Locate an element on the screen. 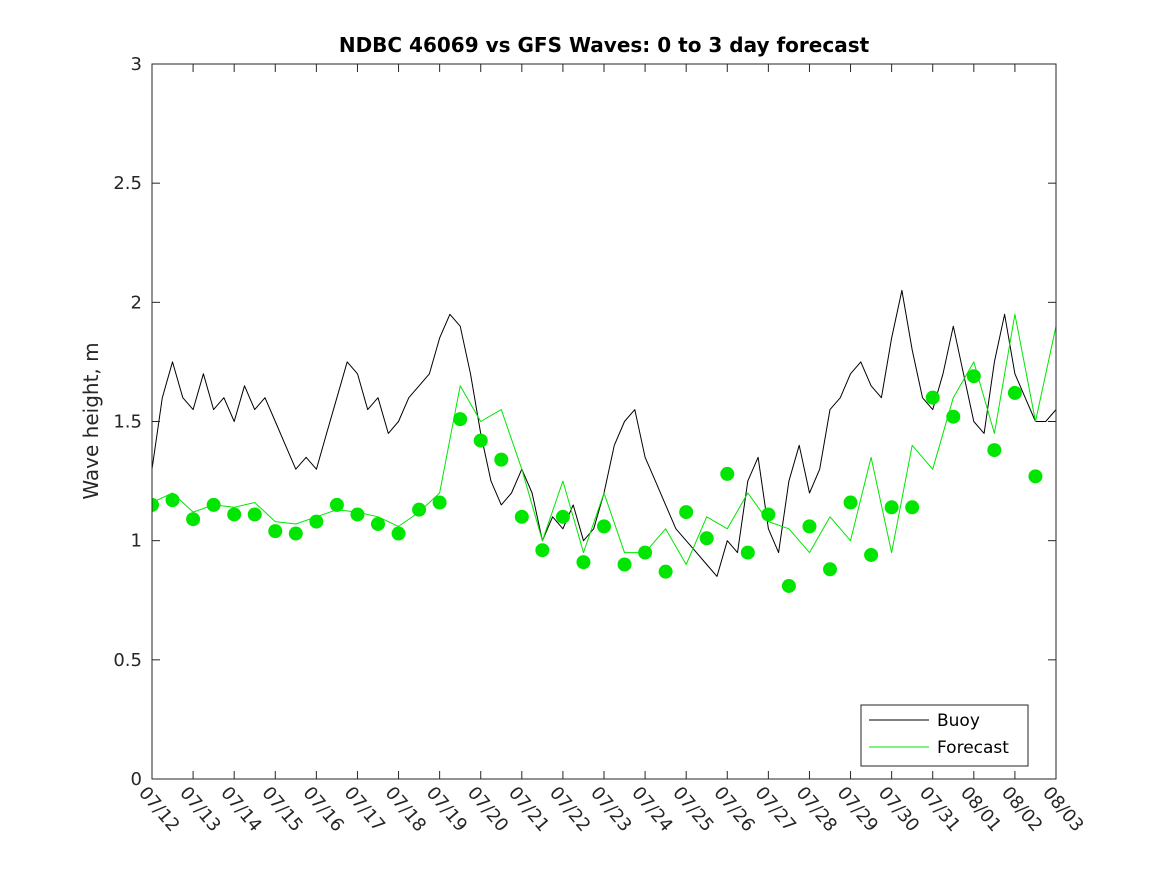 This screenshot has width=1167, height=875. legend-forecast-label: Forecast is located at coordinates (973, 748).